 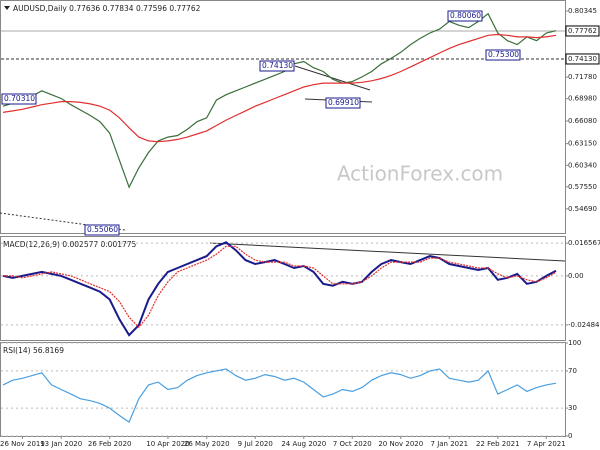 What do you see at coordinates (22, 444) in the screenshot?
I see `x-tick-label: 26 Nov 2019` at bounding box center [22, 444].